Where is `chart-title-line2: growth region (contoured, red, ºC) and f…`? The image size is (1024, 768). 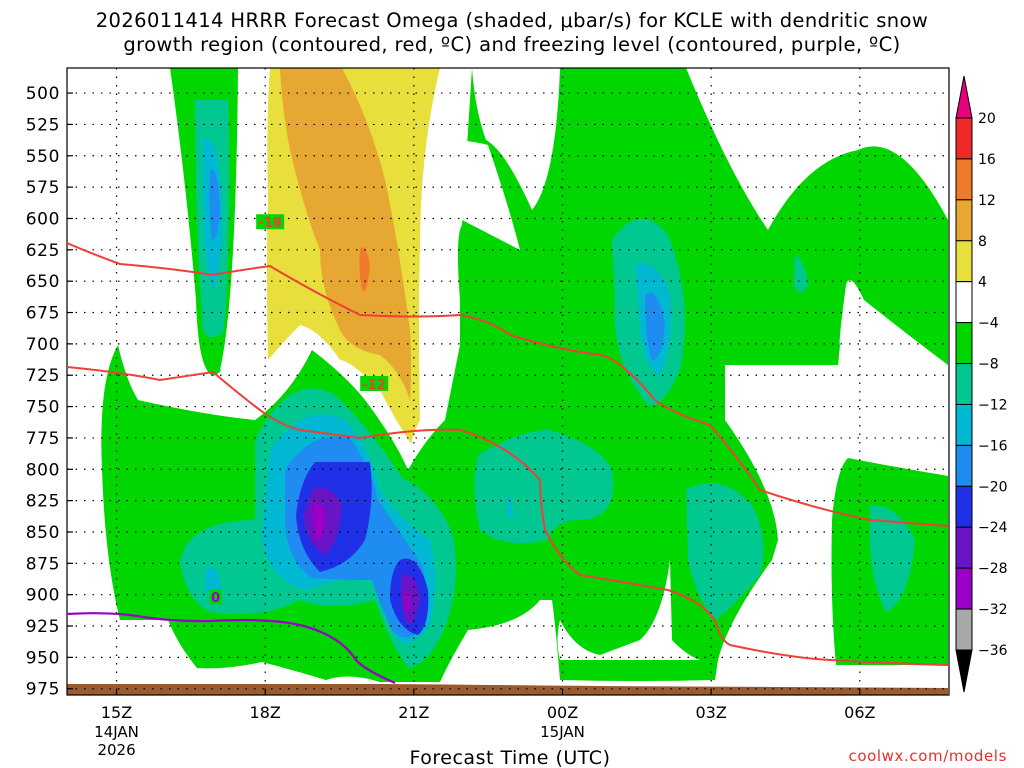
chart-title-line2: growth region (contoured, red, ºC) and f… is located at coordinates (512, 44).